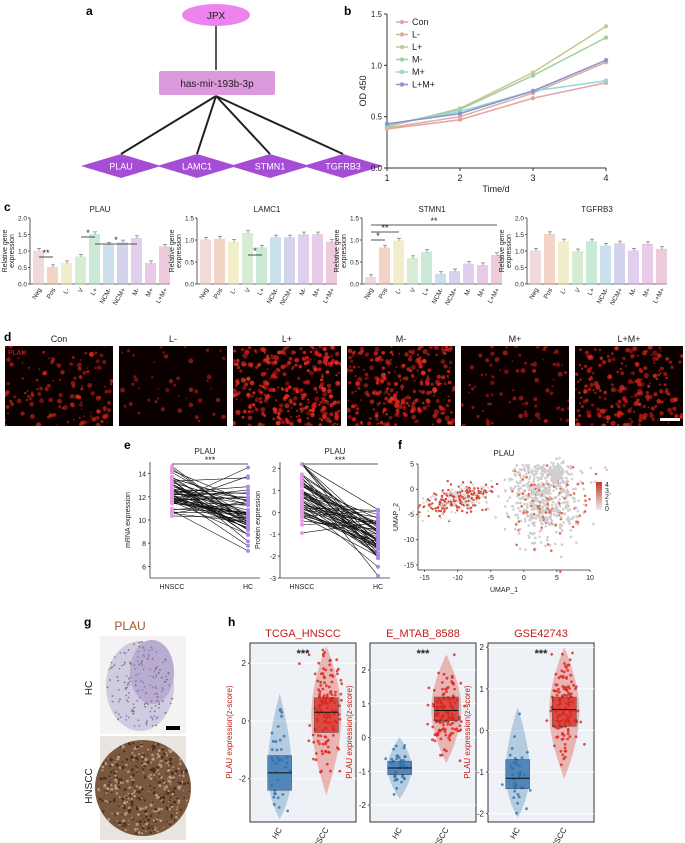  I want to click on h-title: GSE42743, so click(541, 634).